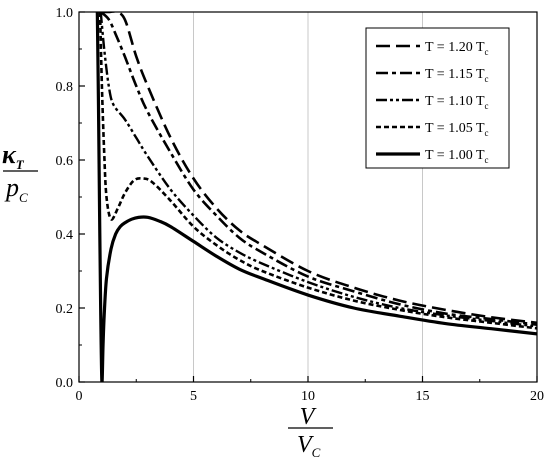  Describe the element at coordinates (65, 161) in the screenshot. I see `y-tick-label: 0.6` at that location.